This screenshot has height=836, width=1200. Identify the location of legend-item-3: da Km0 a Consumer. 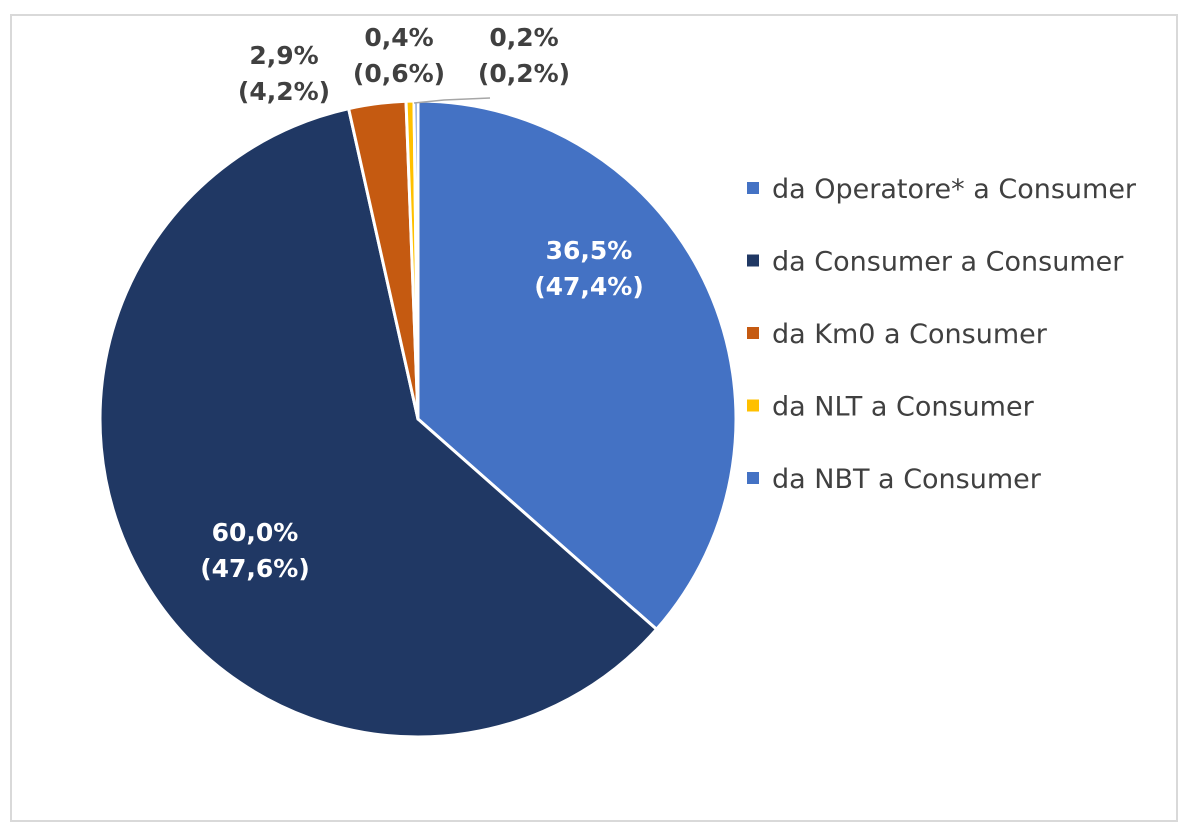
(897, 334).